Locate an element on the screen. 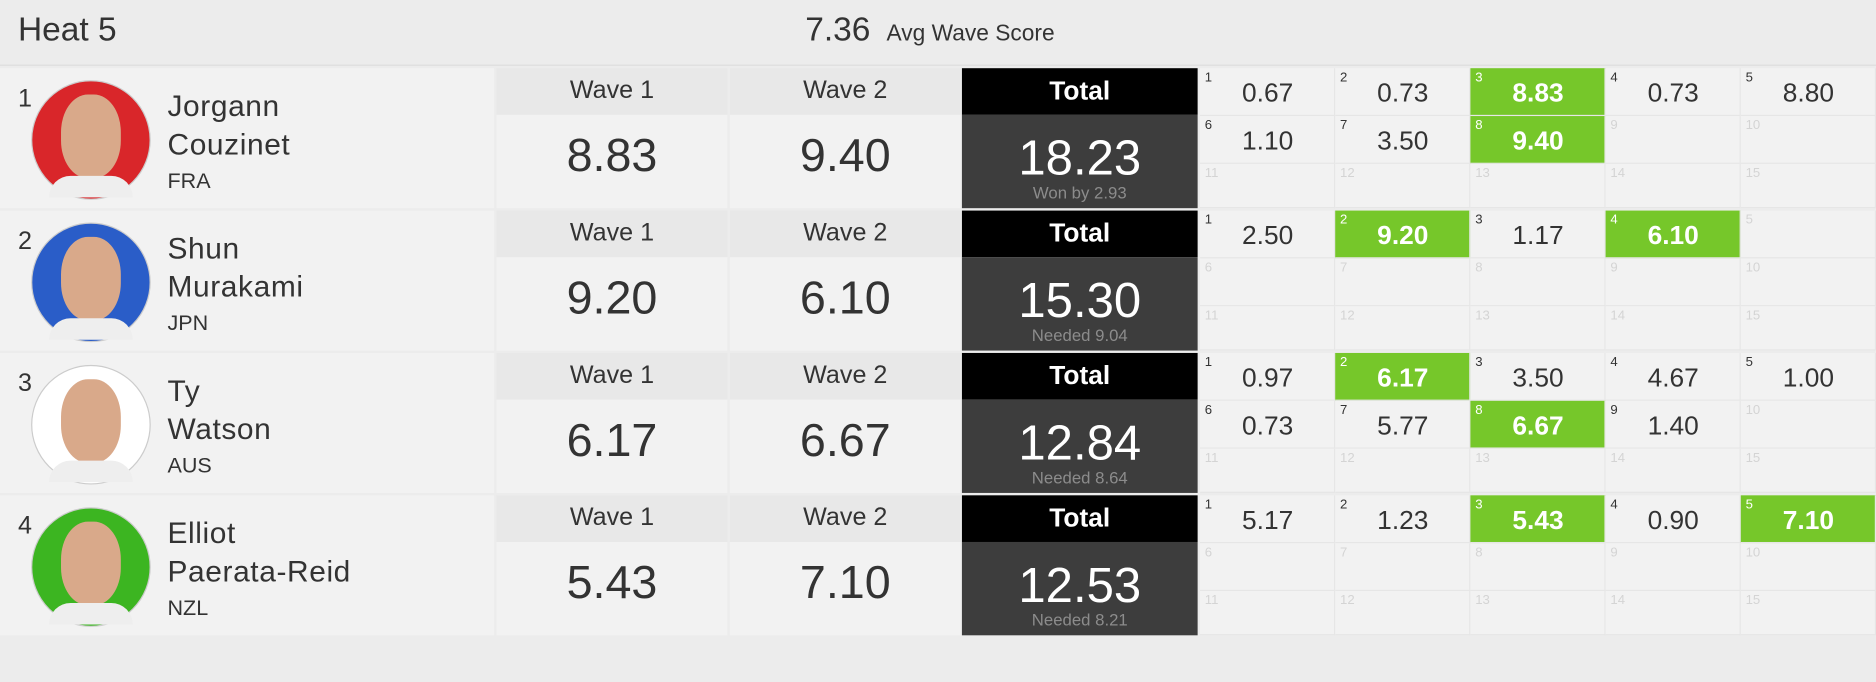  wave-value: 6.17 is located at coordinates (1403, 377).